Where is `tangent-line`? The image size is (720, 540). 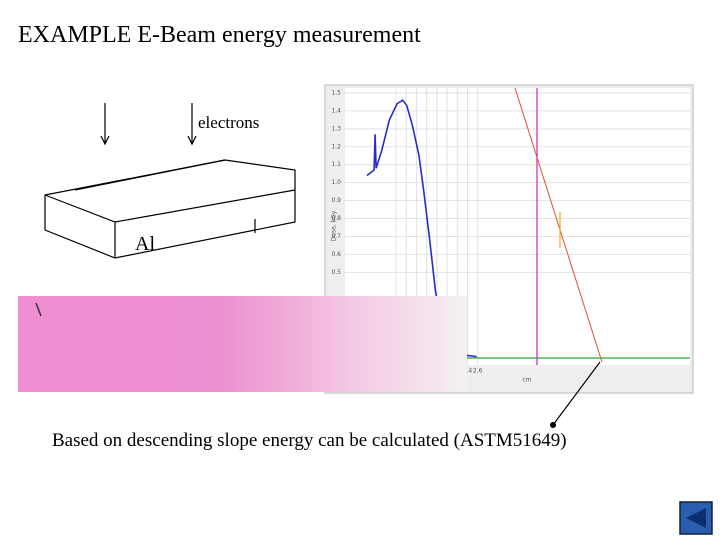
tangent-line is located at coordinates (558, 225).